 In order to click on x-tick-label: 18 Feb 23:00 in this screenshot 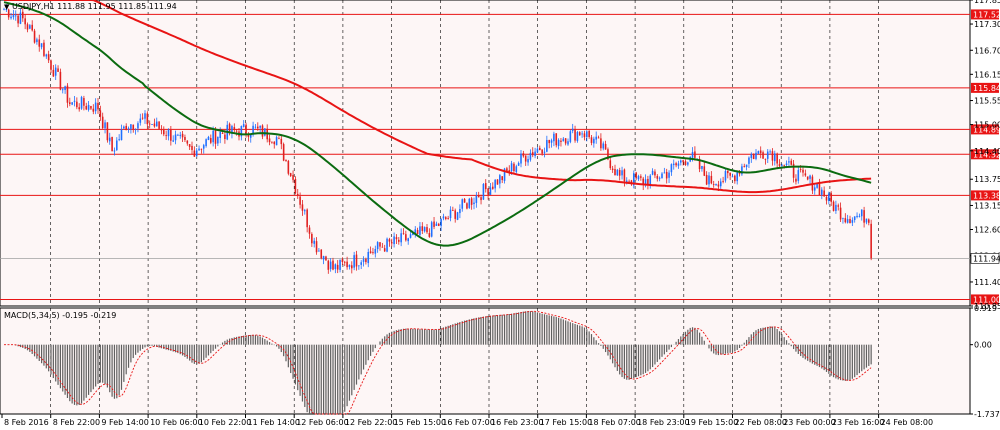, I will do `click(663, 422)`.